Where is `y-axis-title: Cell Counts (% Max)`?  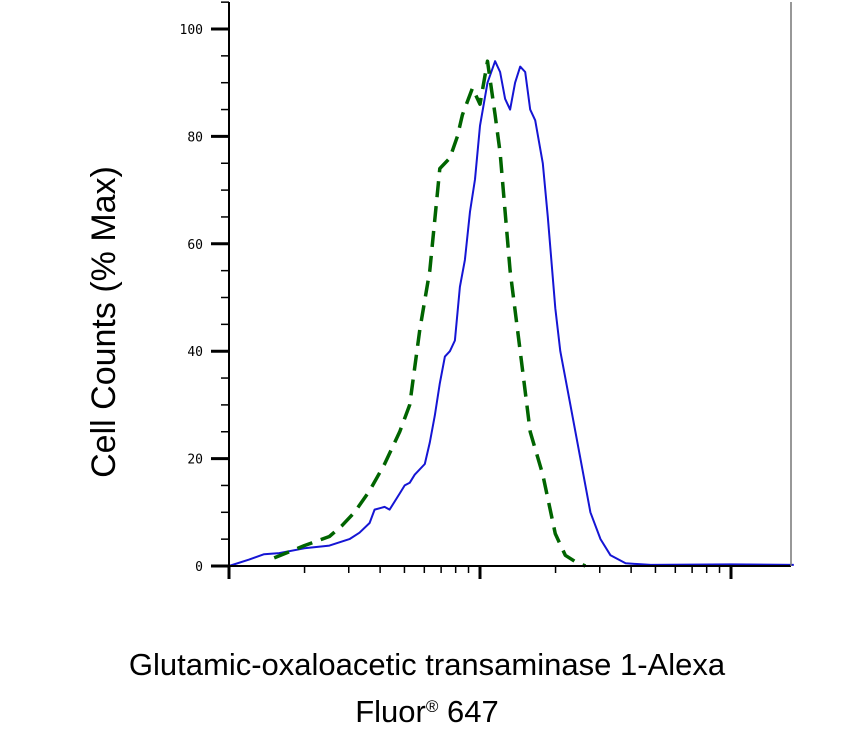 y-axis-title: Cell Counts (% Max) is located at coordinates (104, 322).